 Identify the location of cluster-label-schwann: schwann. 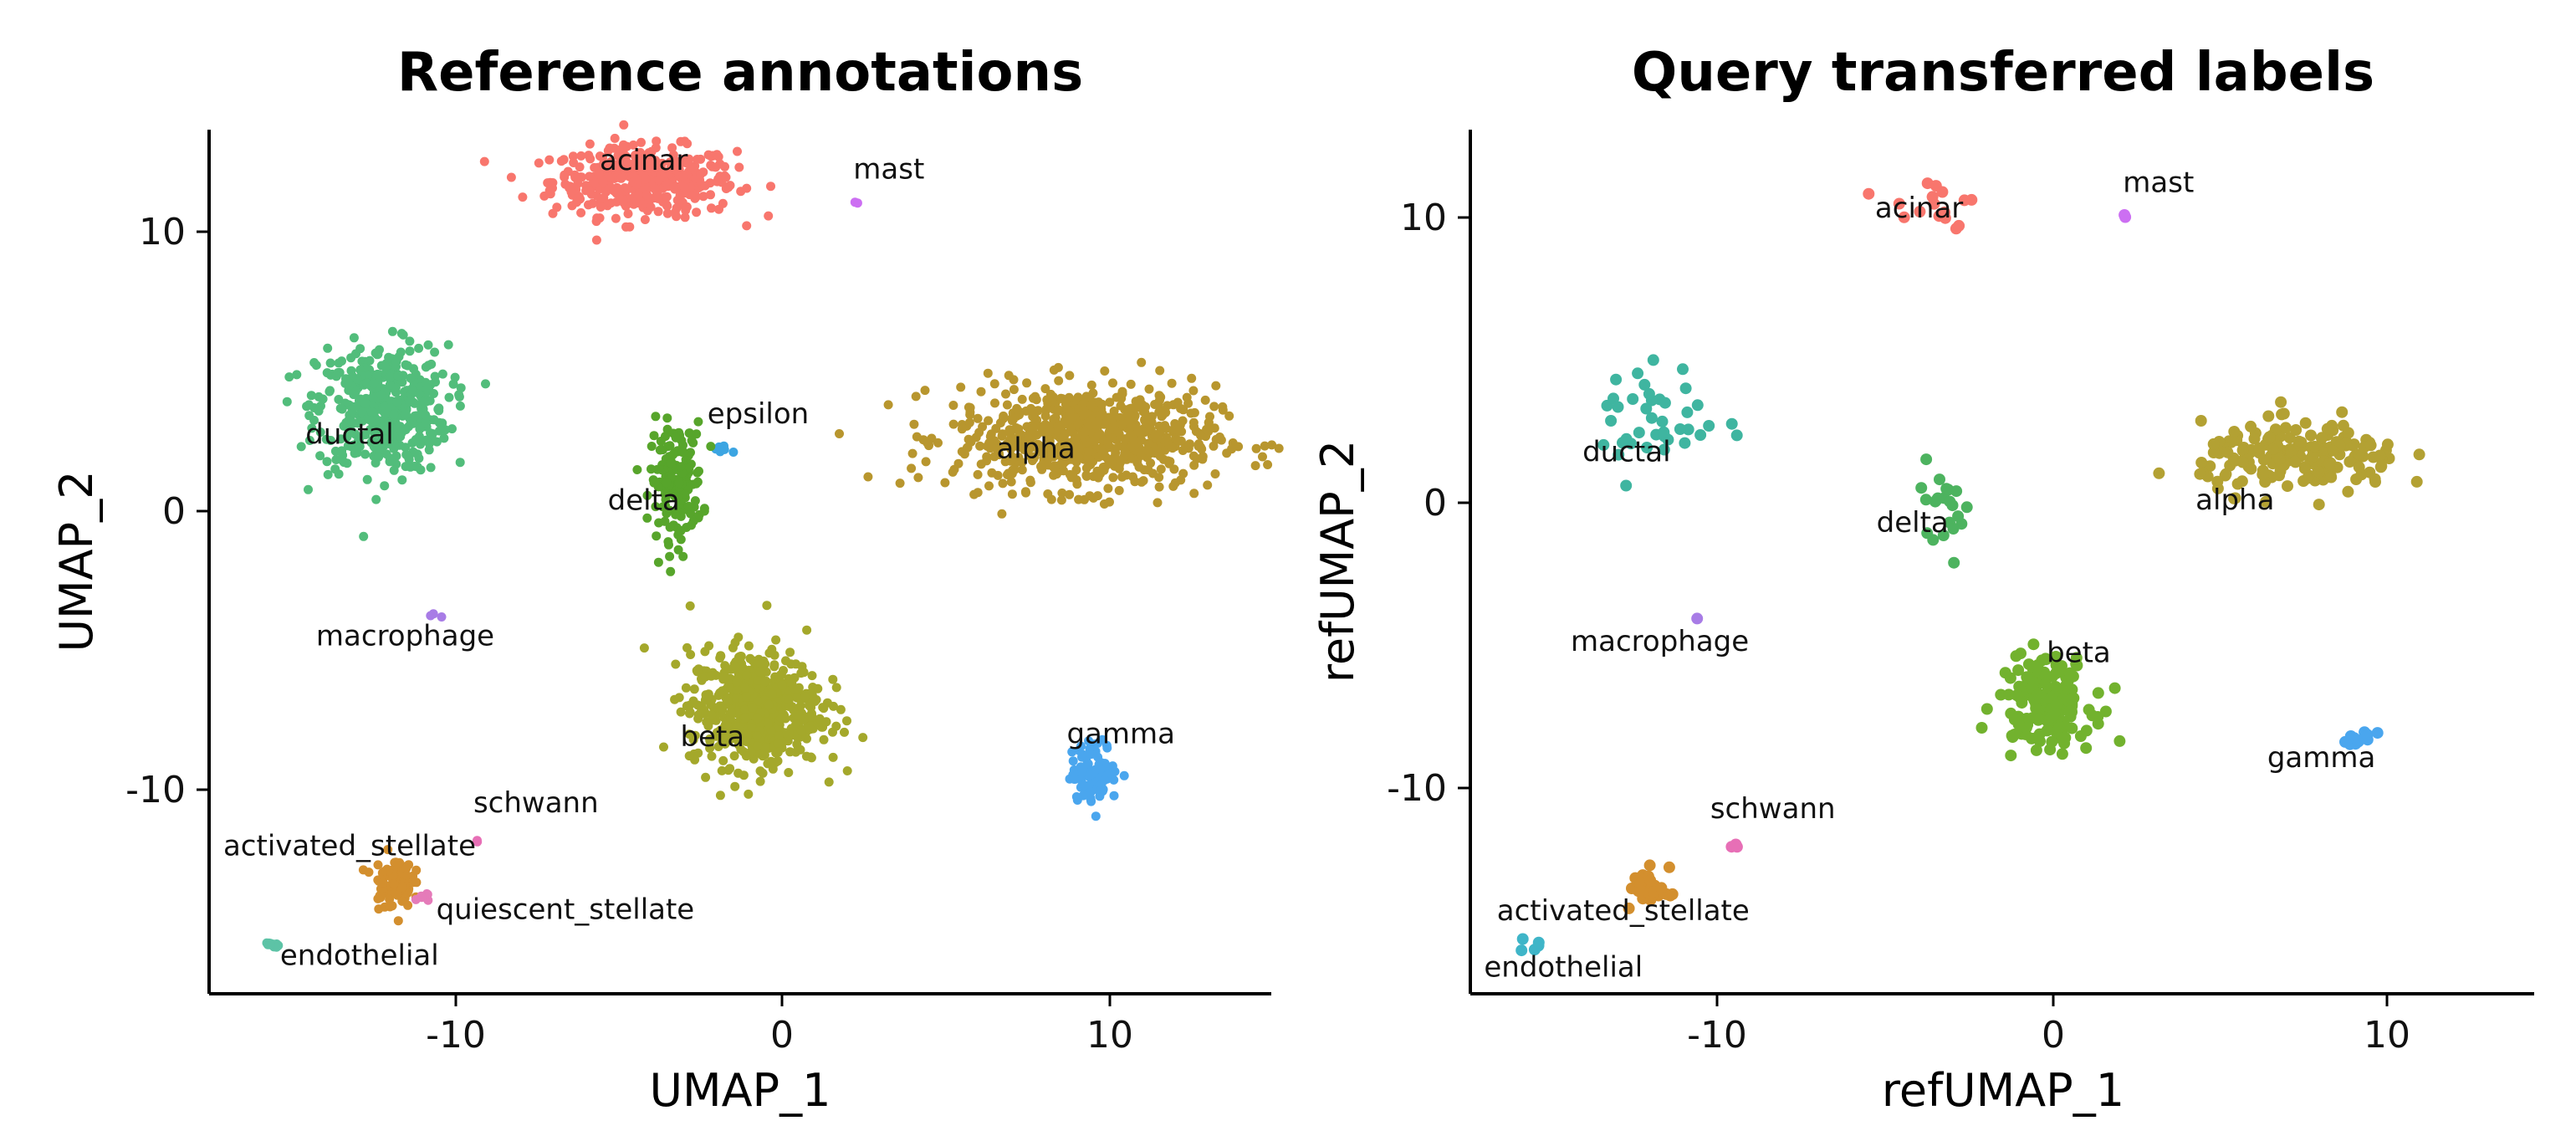
(1773, 809).